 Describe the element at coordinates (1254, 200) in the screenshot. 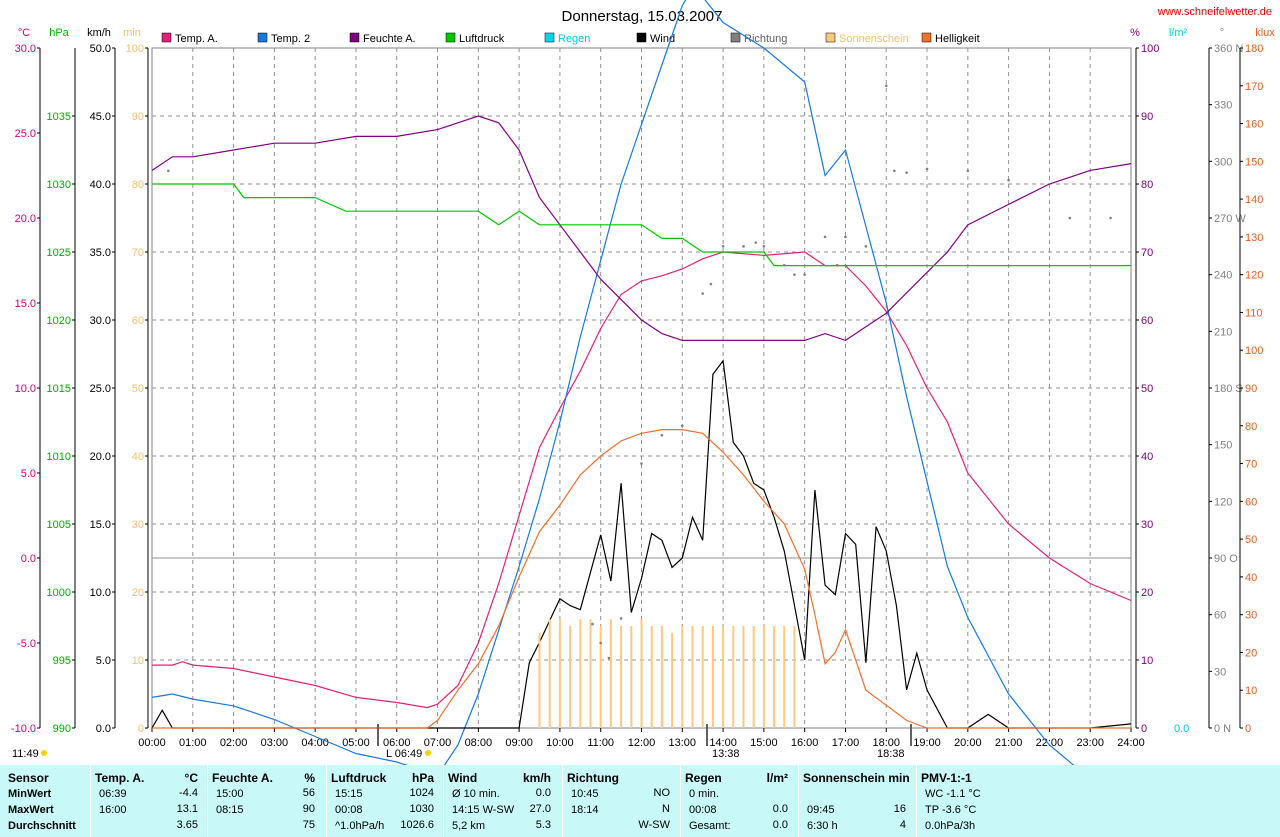

I see `axis-tick-label: 140` at that location.